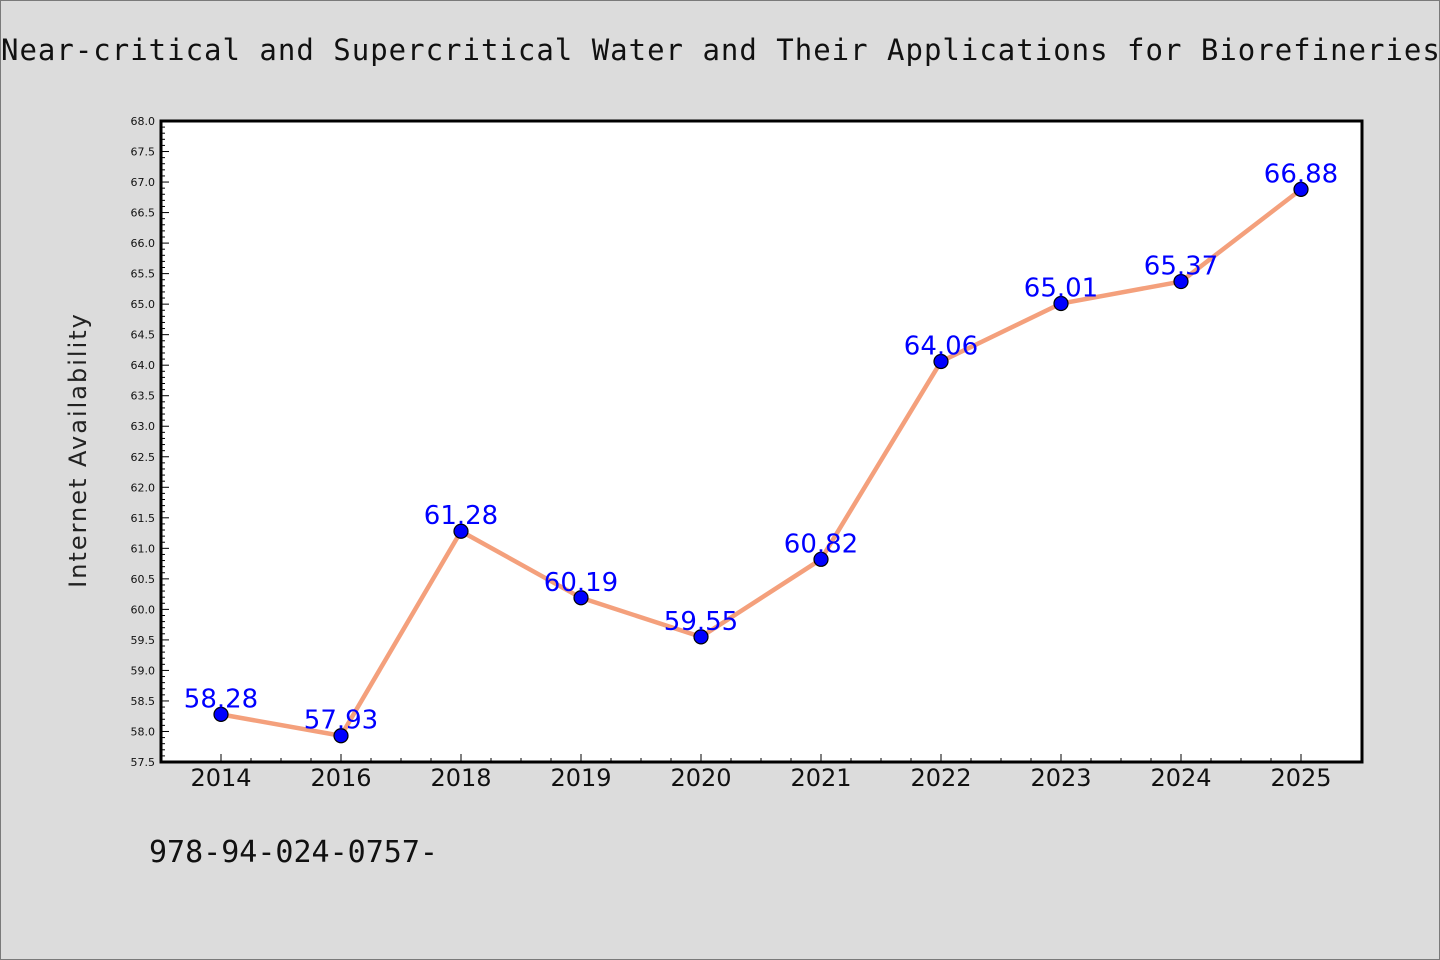  What do you see at coordinates (143, 701) in the screenshot?
I see `y-tick-label: 58.5` at bounding box center [143, 701].